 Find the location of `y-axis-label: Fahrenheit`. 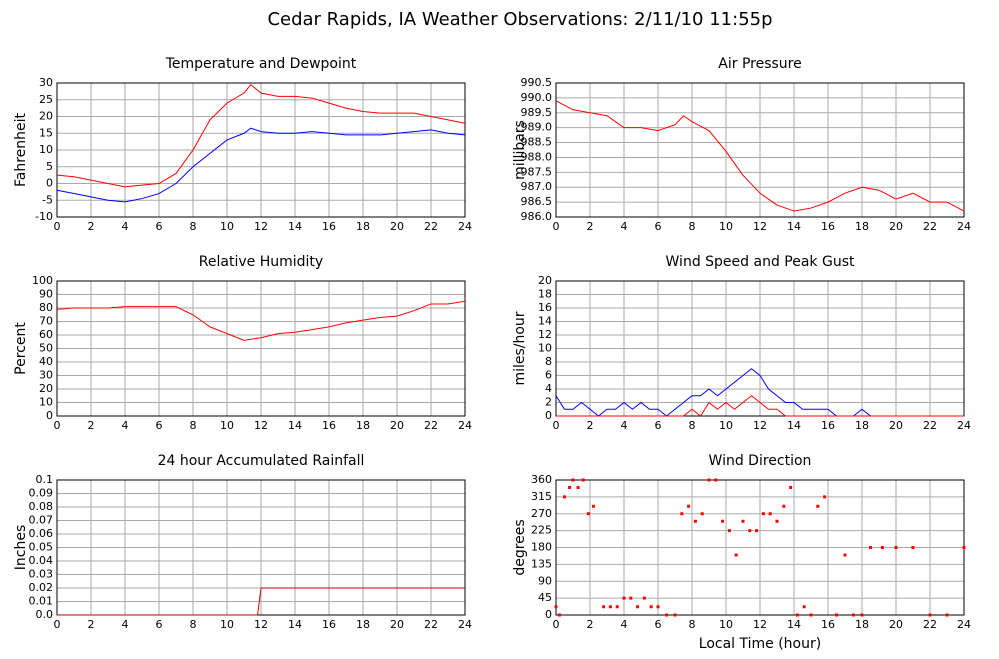

y-axis-label: Fahrenheit is located at coordinates (21, 149).